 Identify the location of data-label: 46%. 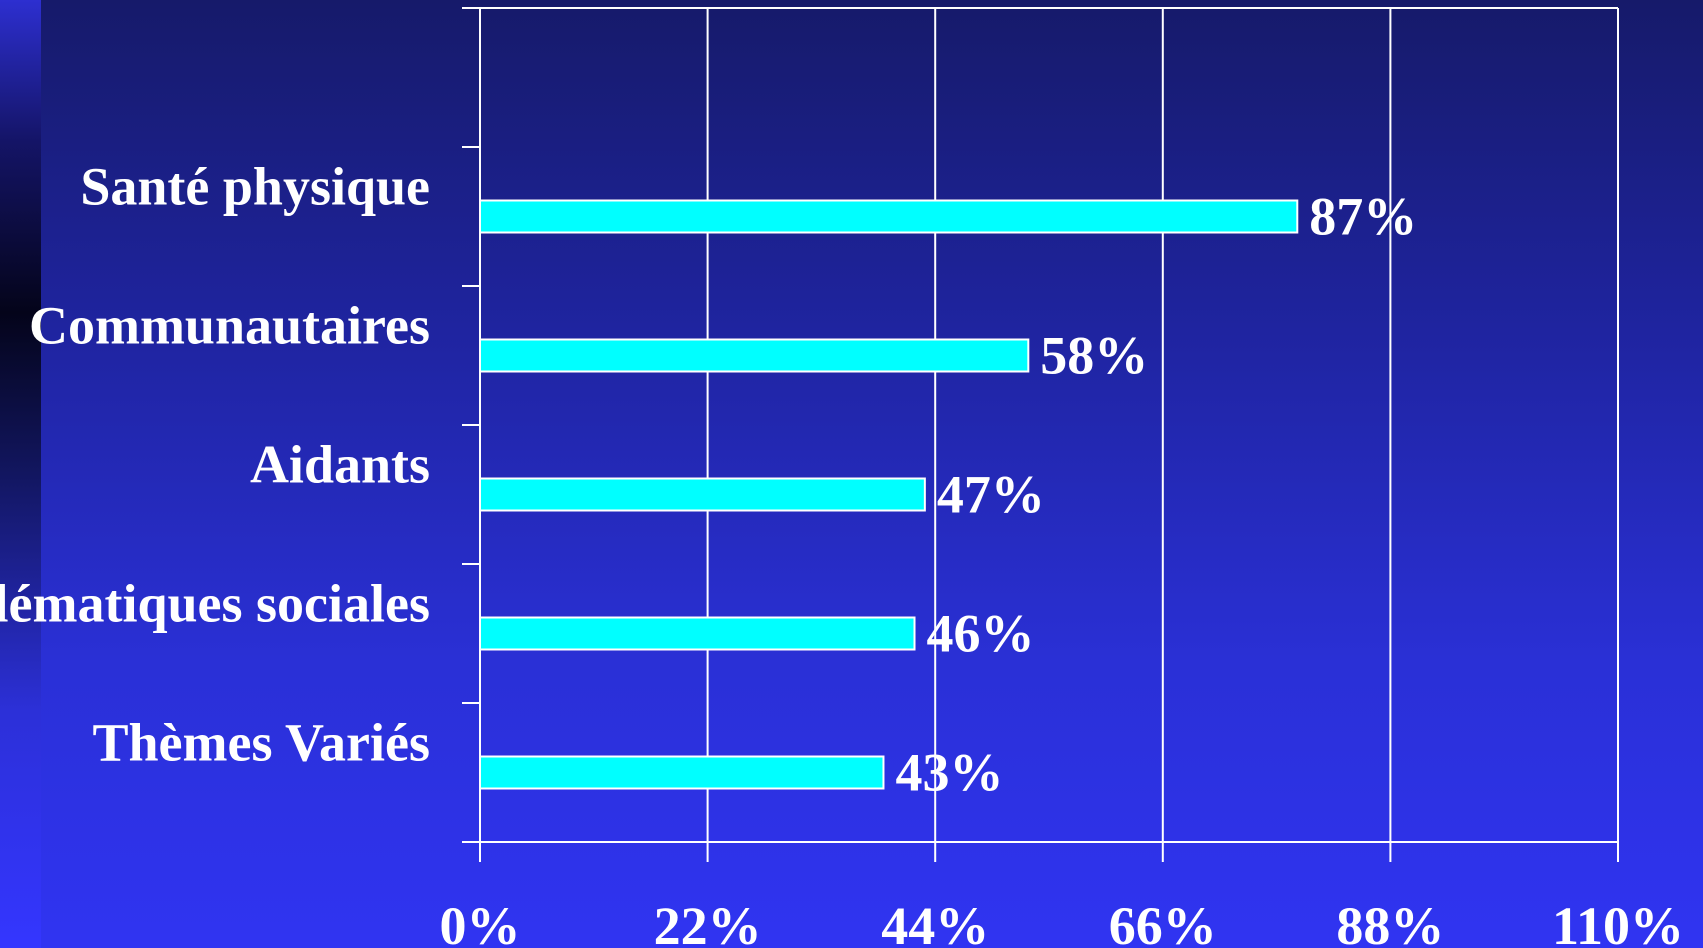
(981, 634).